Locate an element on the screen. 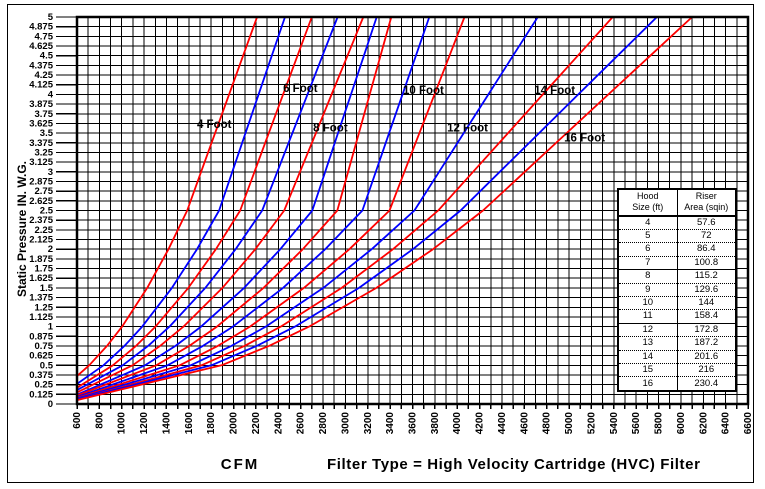  hood-size-value: 8 is located at coordinates (647, 276).